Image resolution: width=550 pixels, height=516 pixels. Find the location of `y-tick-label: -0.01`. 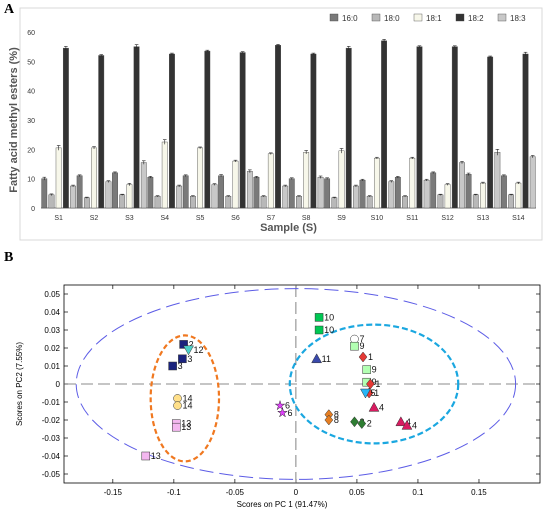

y-tick-label: -0.01 is located at coordinates (51, 402).